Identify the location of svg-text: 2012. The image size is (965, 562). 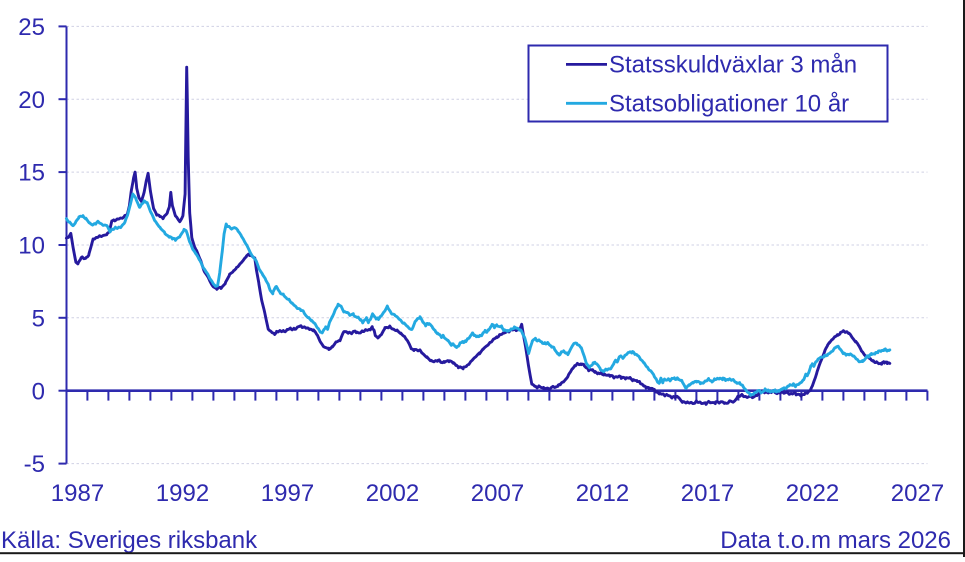
(602, 493).